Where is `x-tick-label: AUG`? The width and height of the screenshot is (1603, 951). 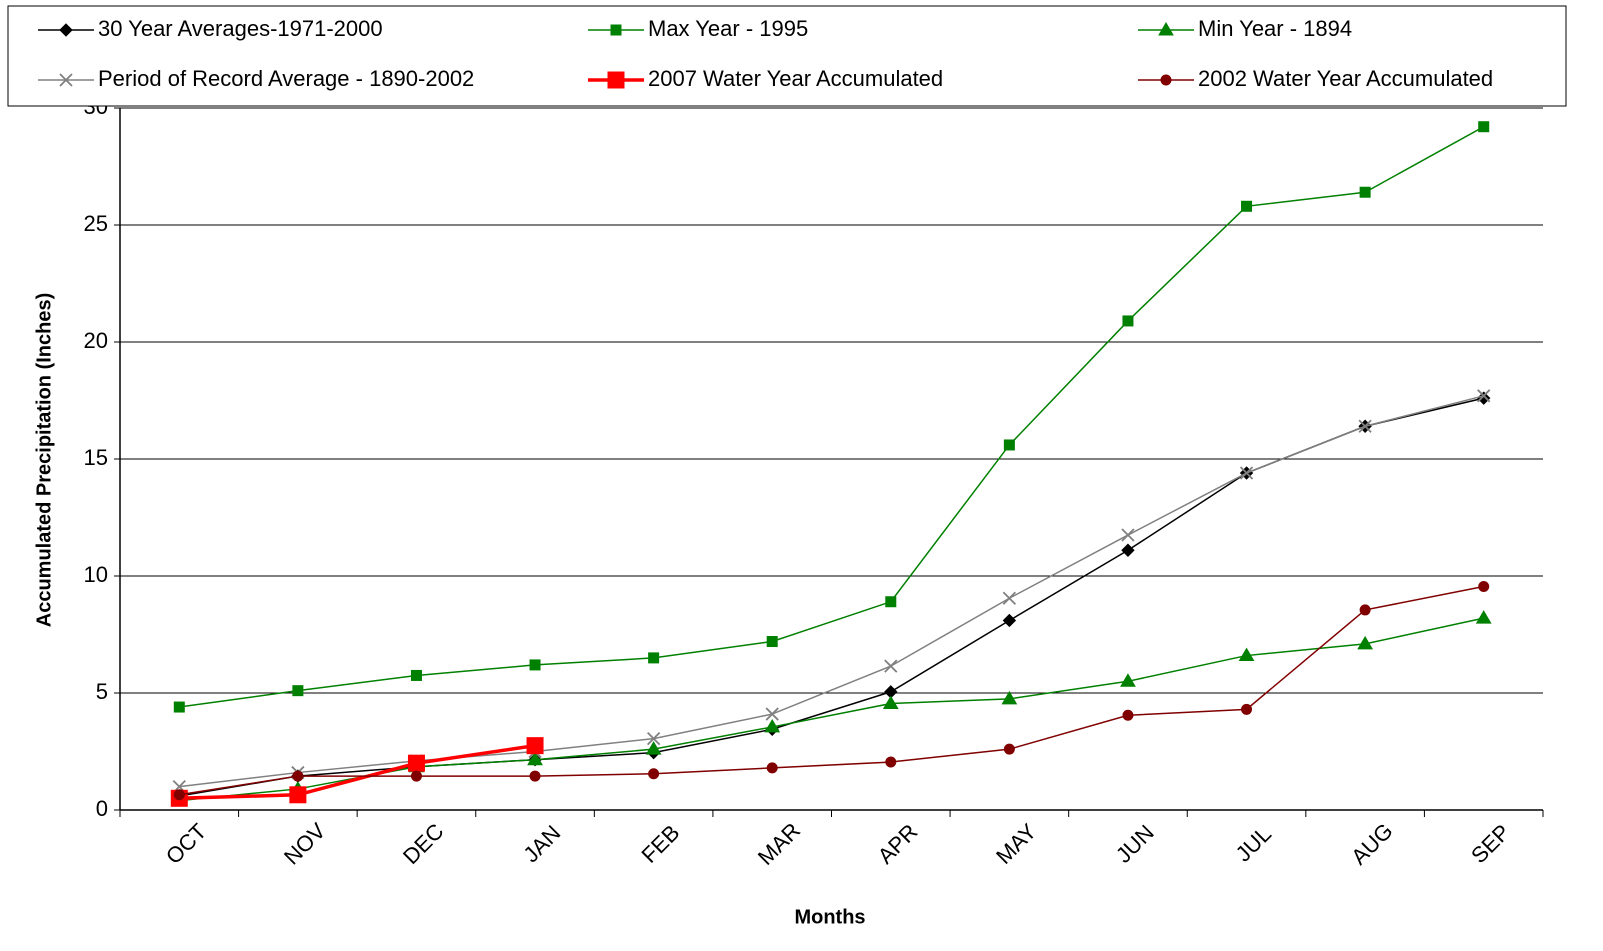
x-tick-label: AUG is located at coordinates (1371, 843).